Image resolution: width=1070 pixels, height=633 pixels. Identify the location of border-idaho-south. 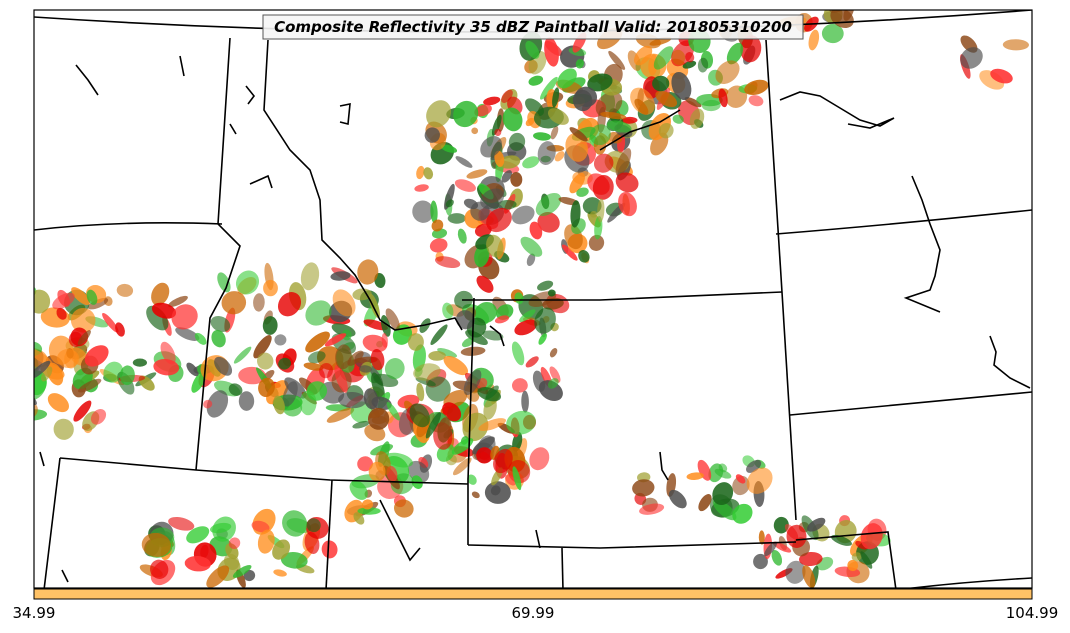
(264, 471).